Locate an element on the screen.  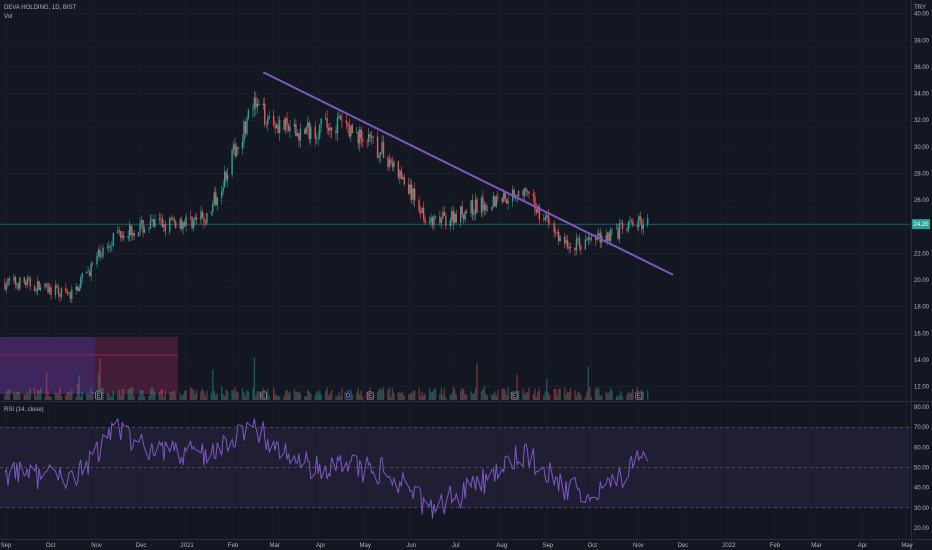
price-tick-label: 26.00 is located at coordinates (922, 201).